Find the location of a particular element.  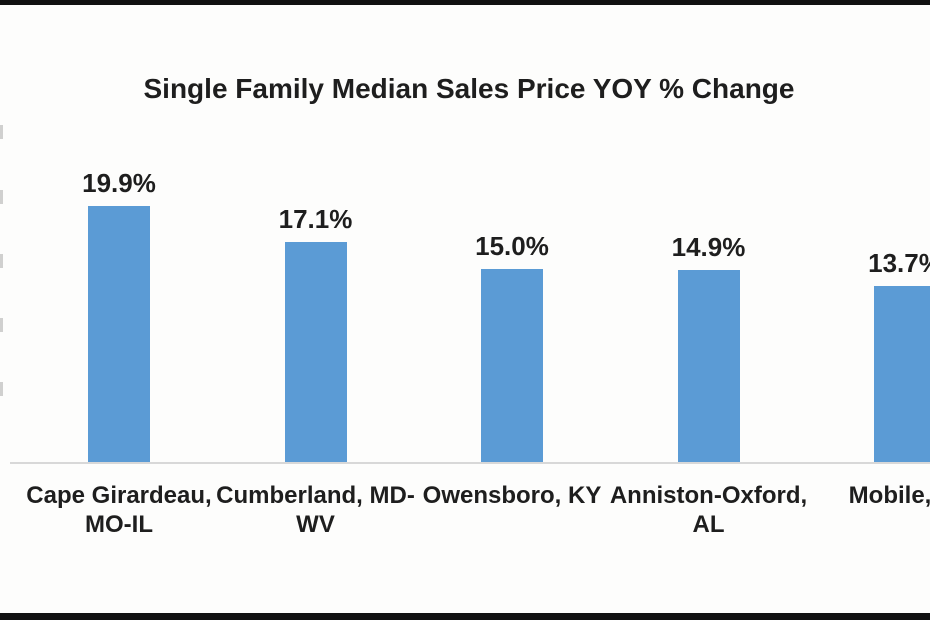

x-axis-line is located at coordinates (470, 463).